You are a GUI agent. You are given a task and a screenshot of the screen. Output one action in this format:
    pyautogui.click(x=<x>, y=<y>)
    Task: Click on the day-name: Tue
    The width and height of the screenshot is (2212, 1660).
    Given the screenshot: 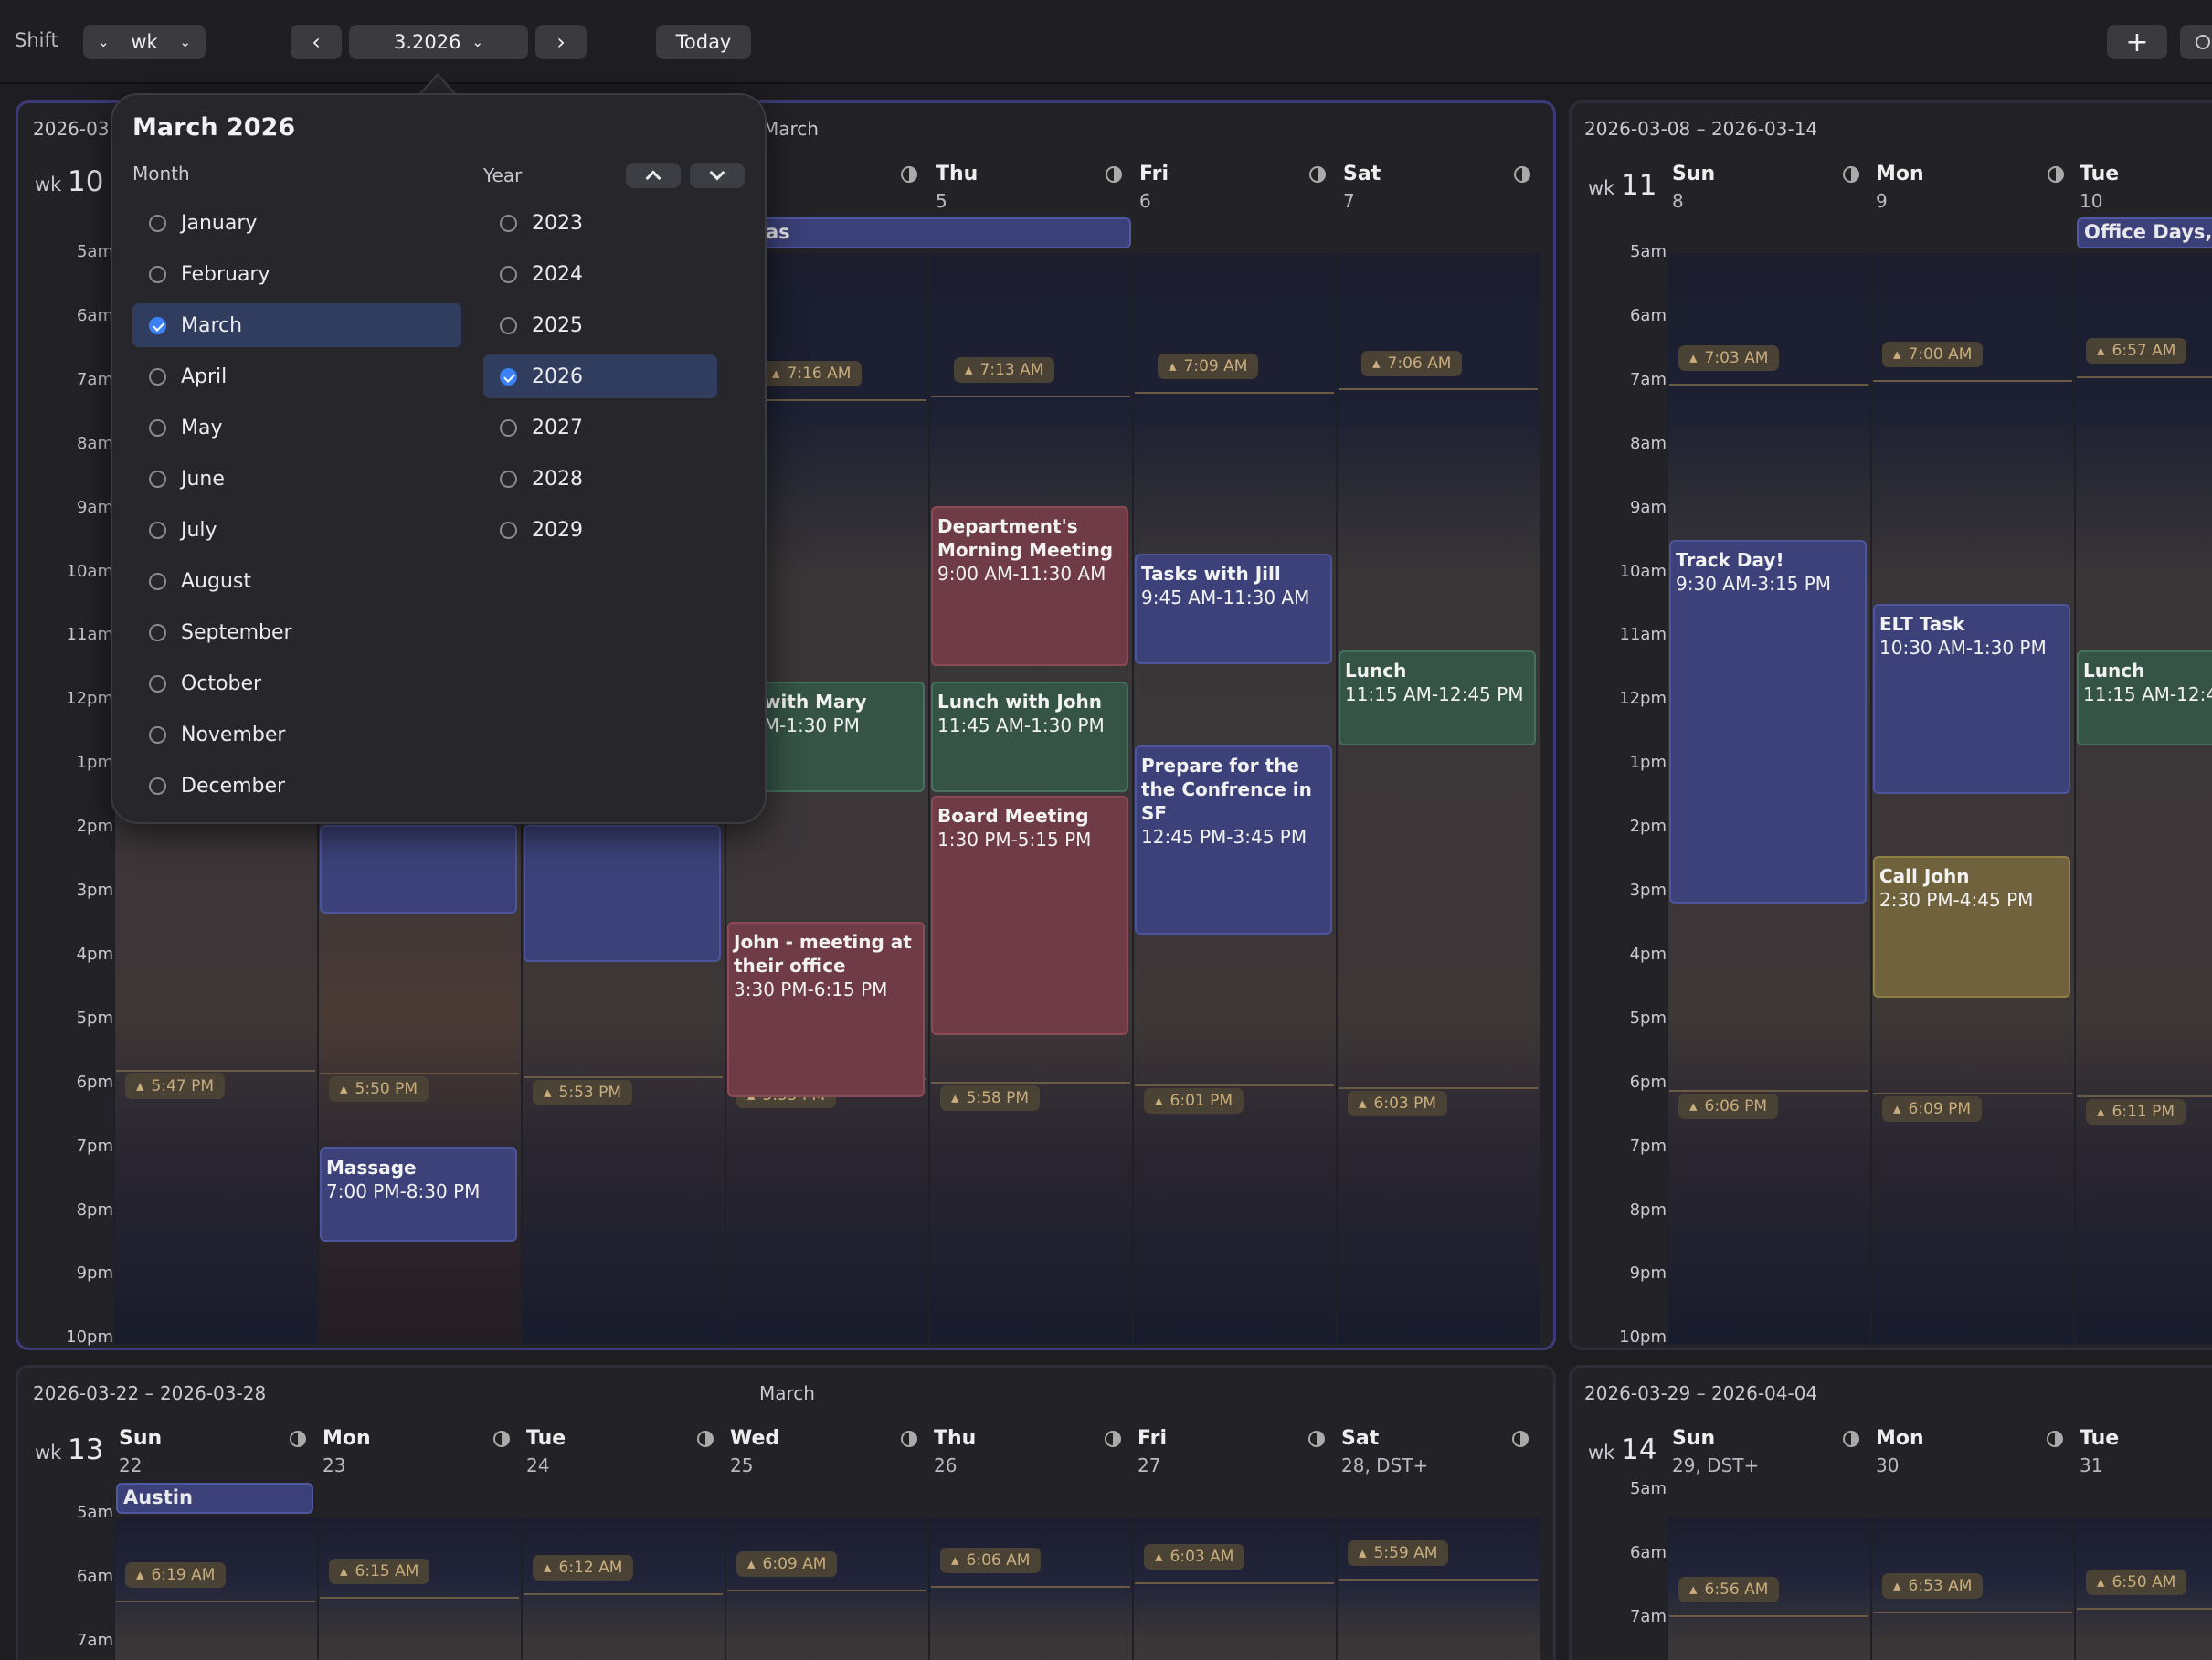 What is the action you would take?
    pyautogui.click(x=2100, y=174)
    